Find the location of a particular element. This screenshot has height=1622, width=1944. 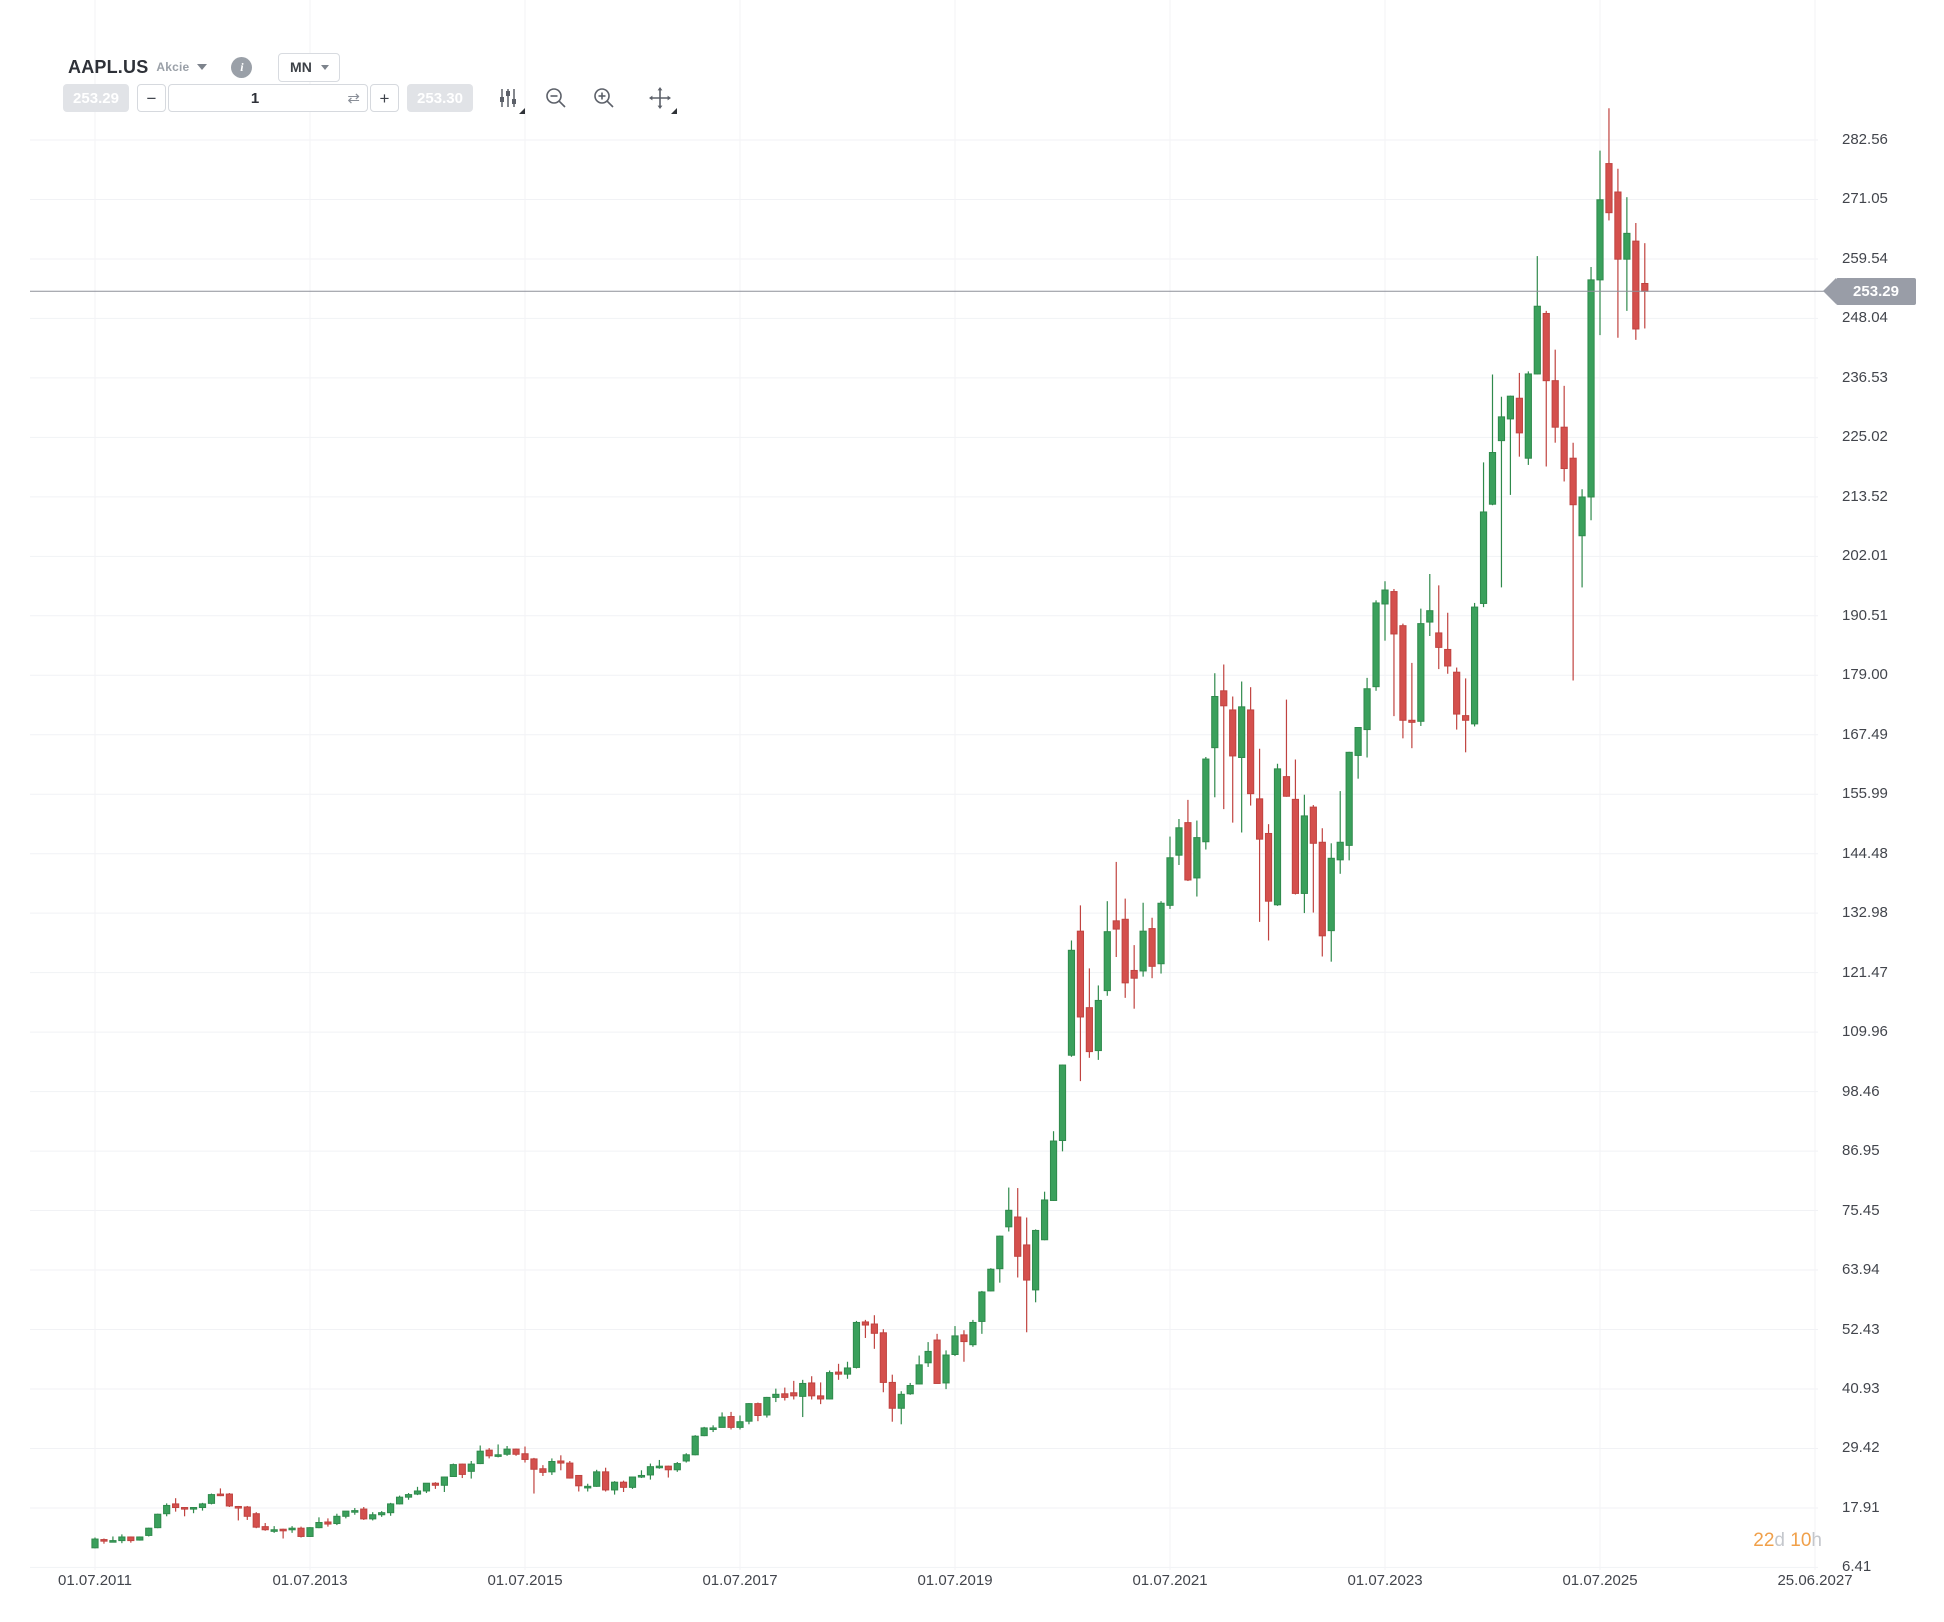

price-axis-label: 144.48 is located at coordinates (1865, 853).